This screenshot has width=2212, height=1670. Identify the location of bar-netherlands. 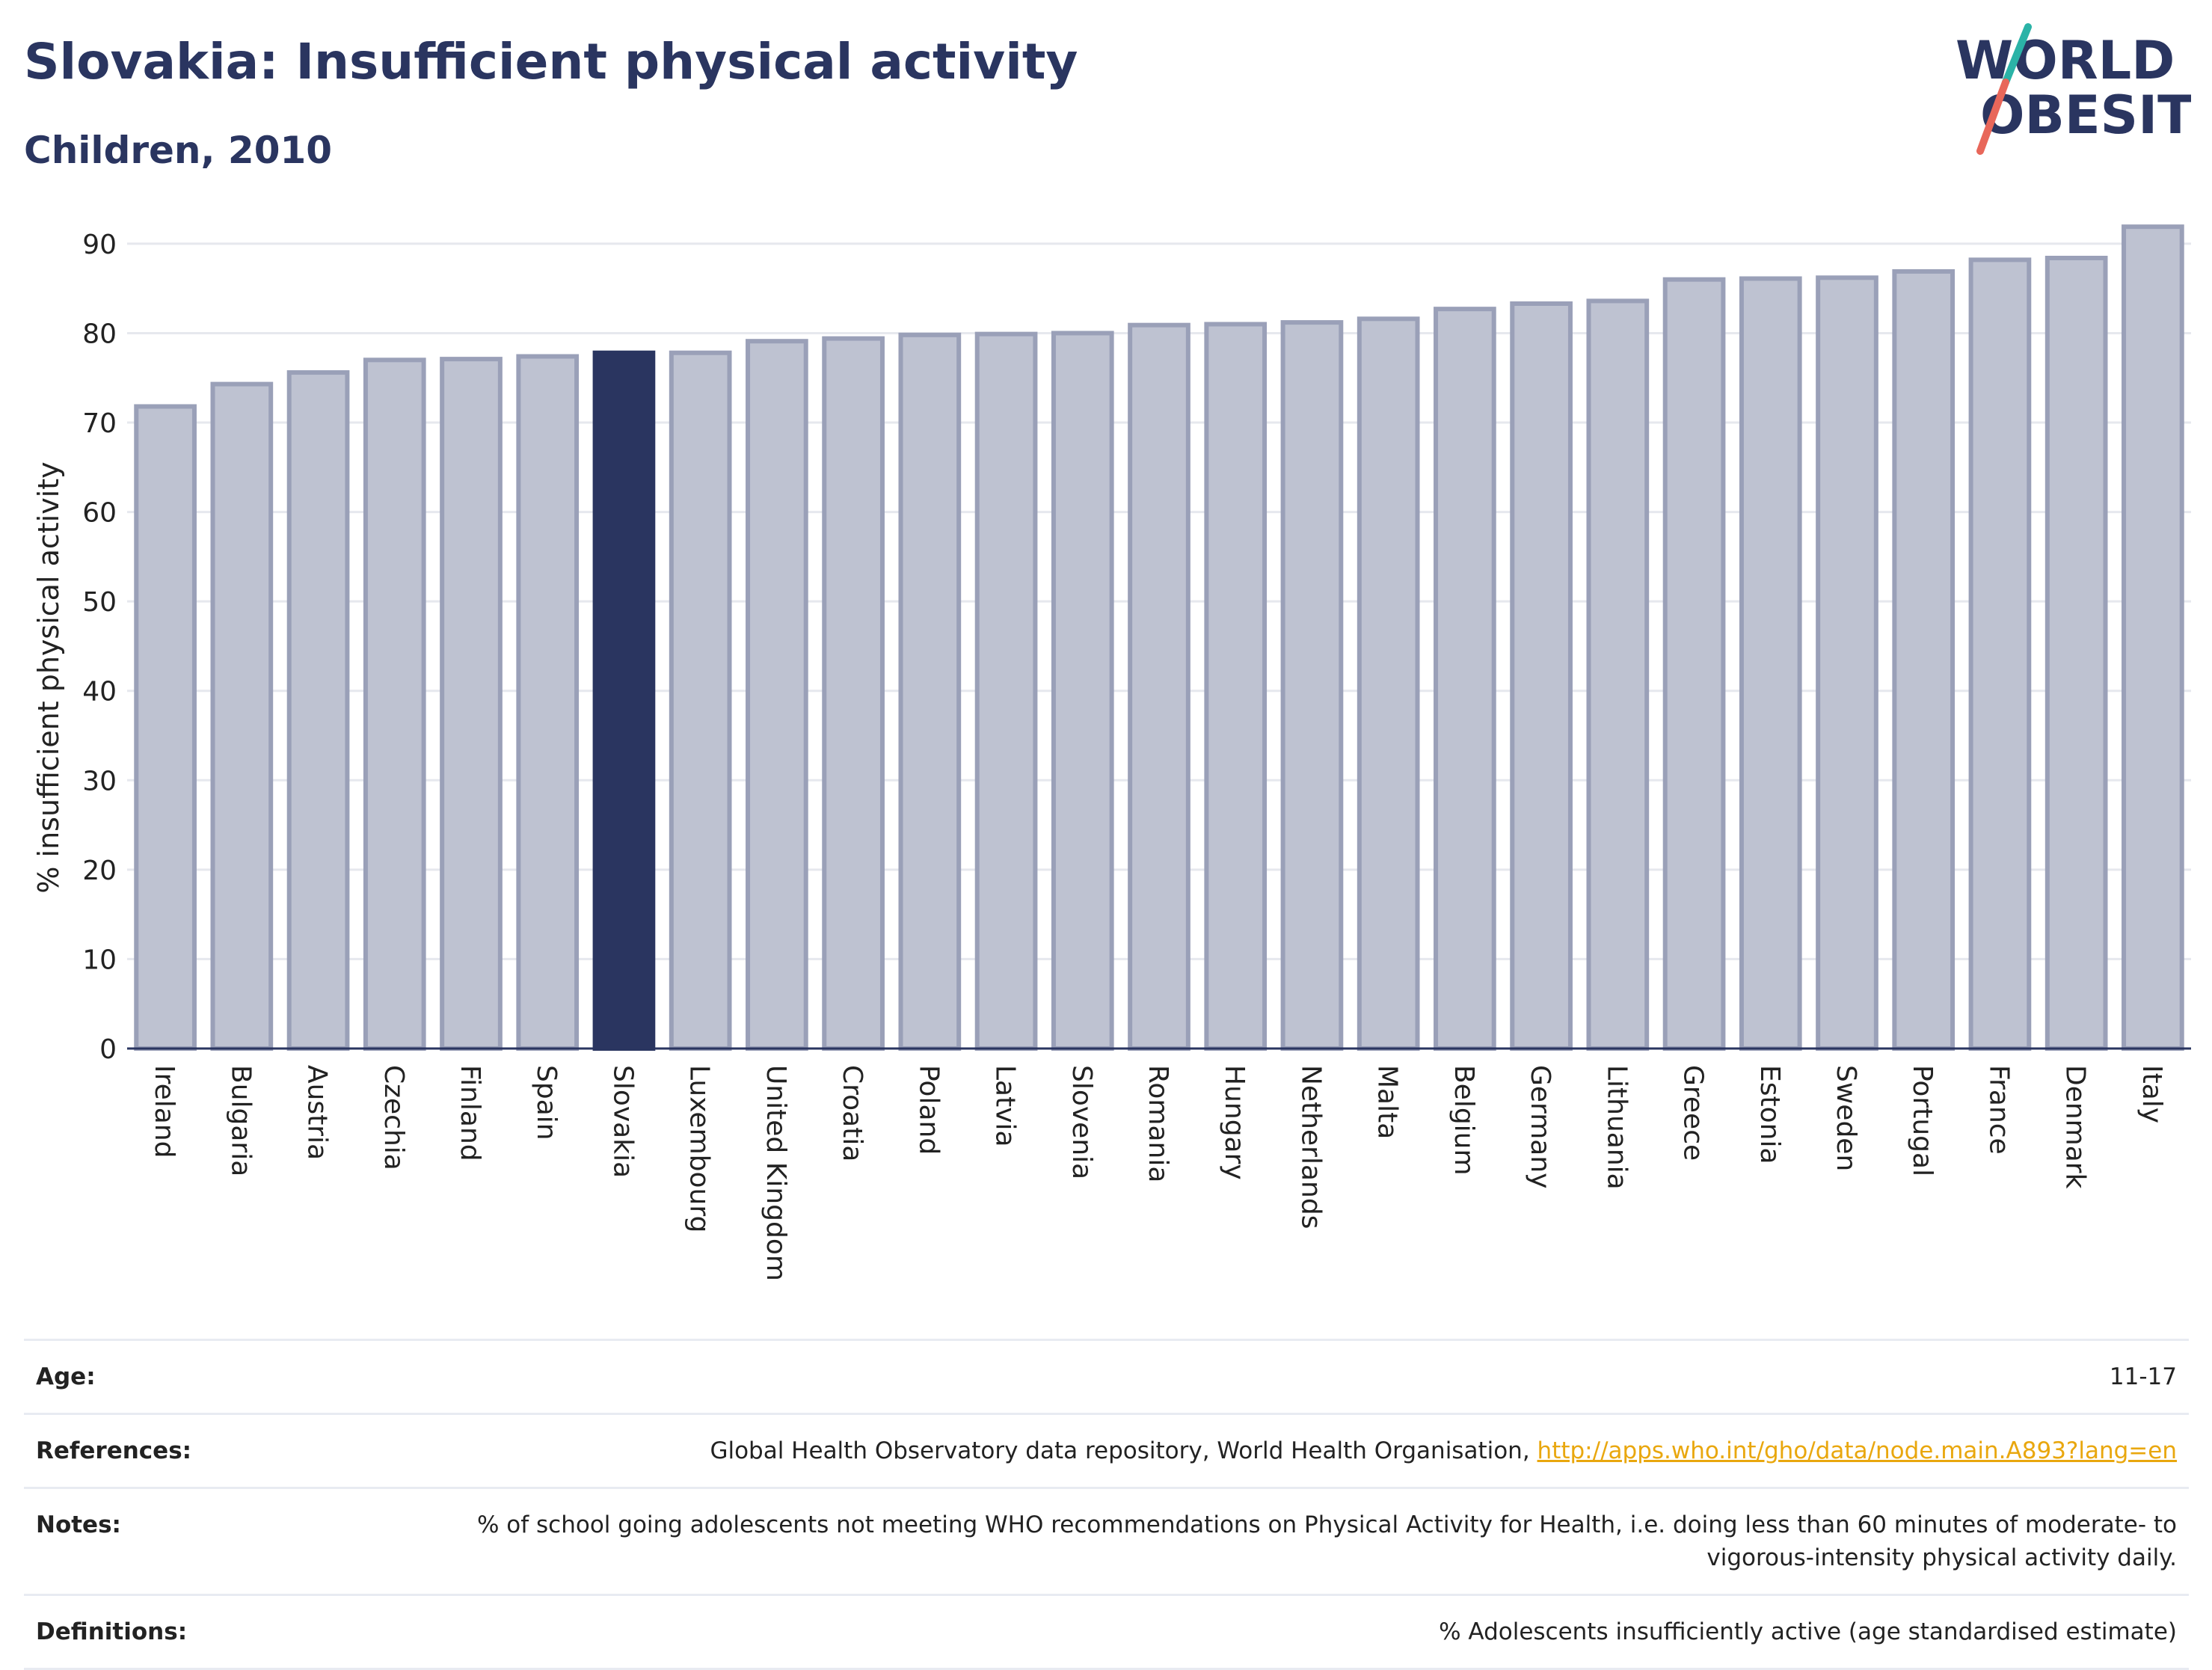
(1312, 685).